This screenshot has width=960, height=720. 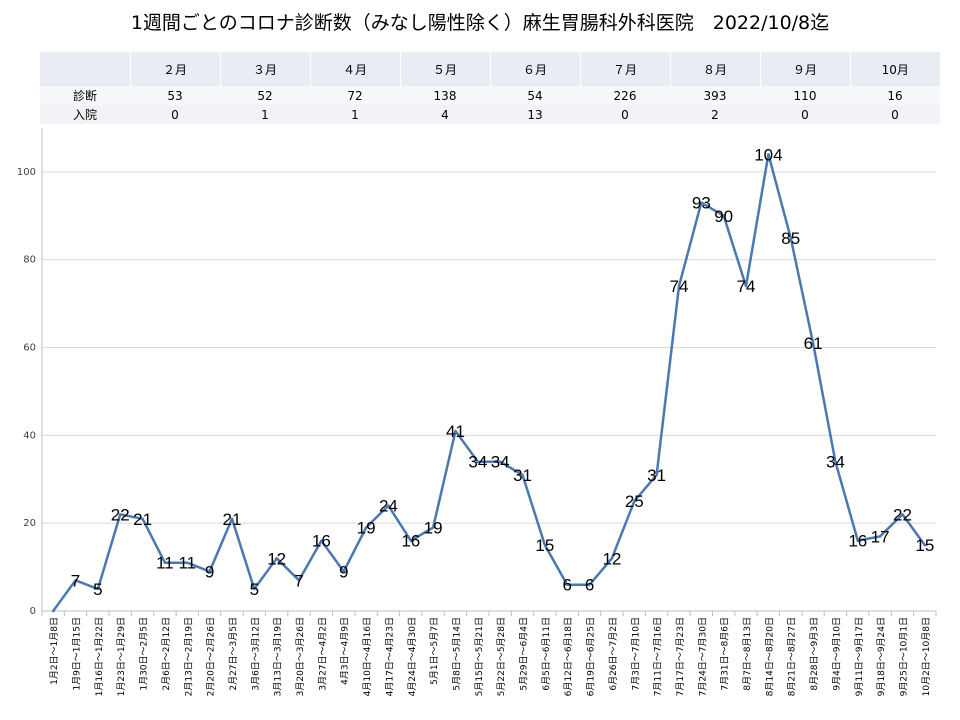 I want to click on month-header-cell: 10月, so click(x=894, y=69).